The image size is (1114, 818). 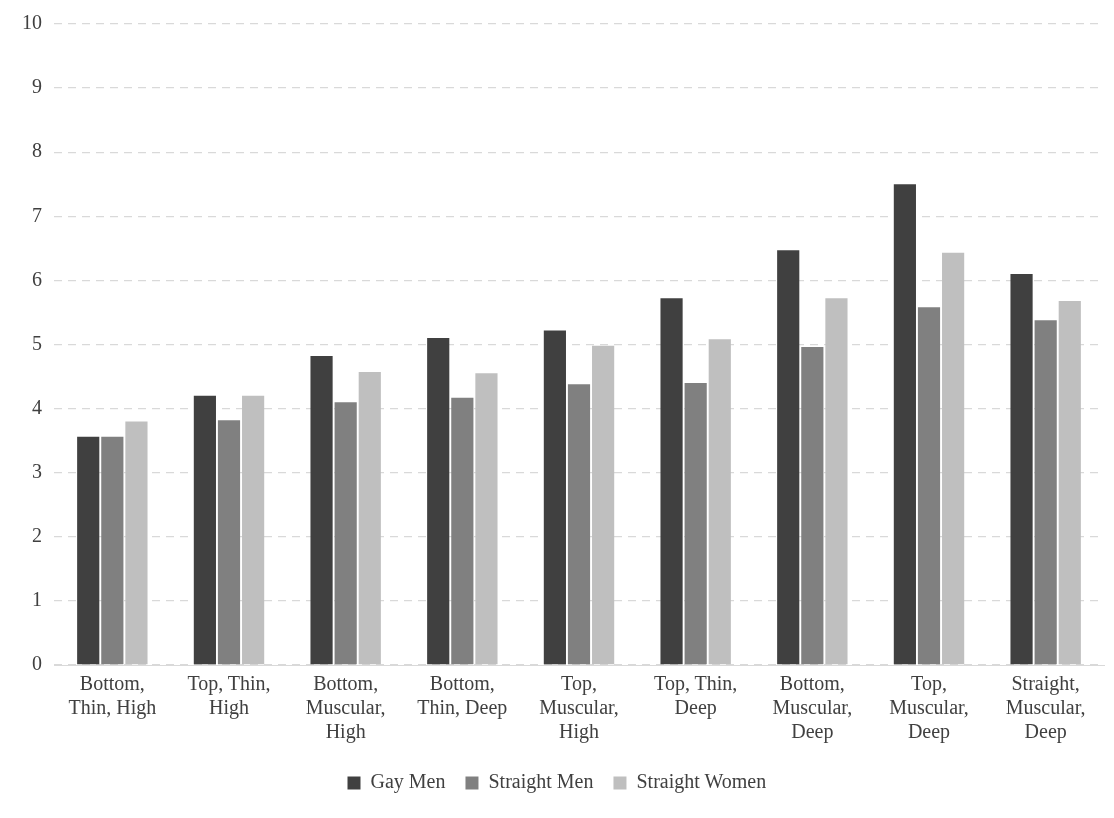 I want to click on x-tick-label: Top, Thin, High, so click(x=229, y=696).